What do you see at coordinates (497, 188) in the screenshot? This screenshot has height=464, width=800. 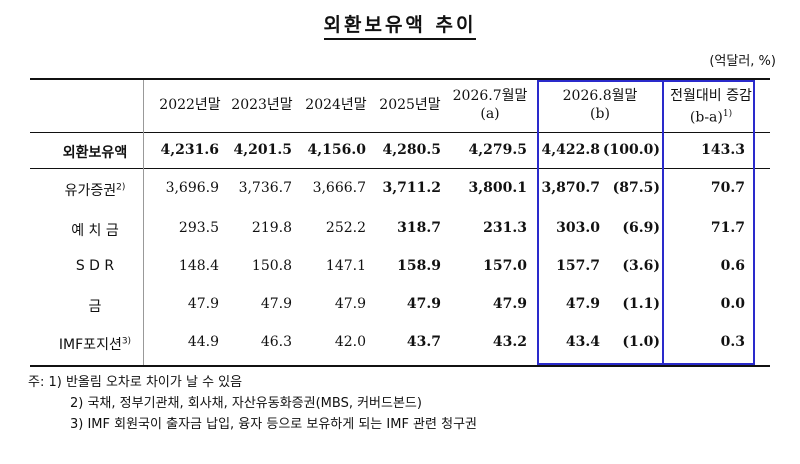 I see `table-cell: 3,800.1` at bounding box center [497, 188].